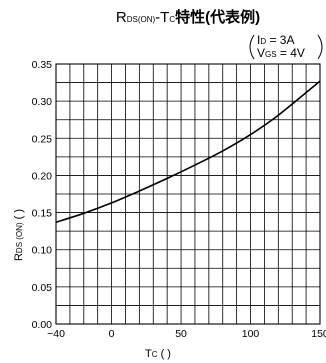 This screenshot has width=326, height=363. What do you see at coordinates (158, 354) in the screenshot?
I see `x-axis-label: TC ( )` at bounding box center [158, 354].